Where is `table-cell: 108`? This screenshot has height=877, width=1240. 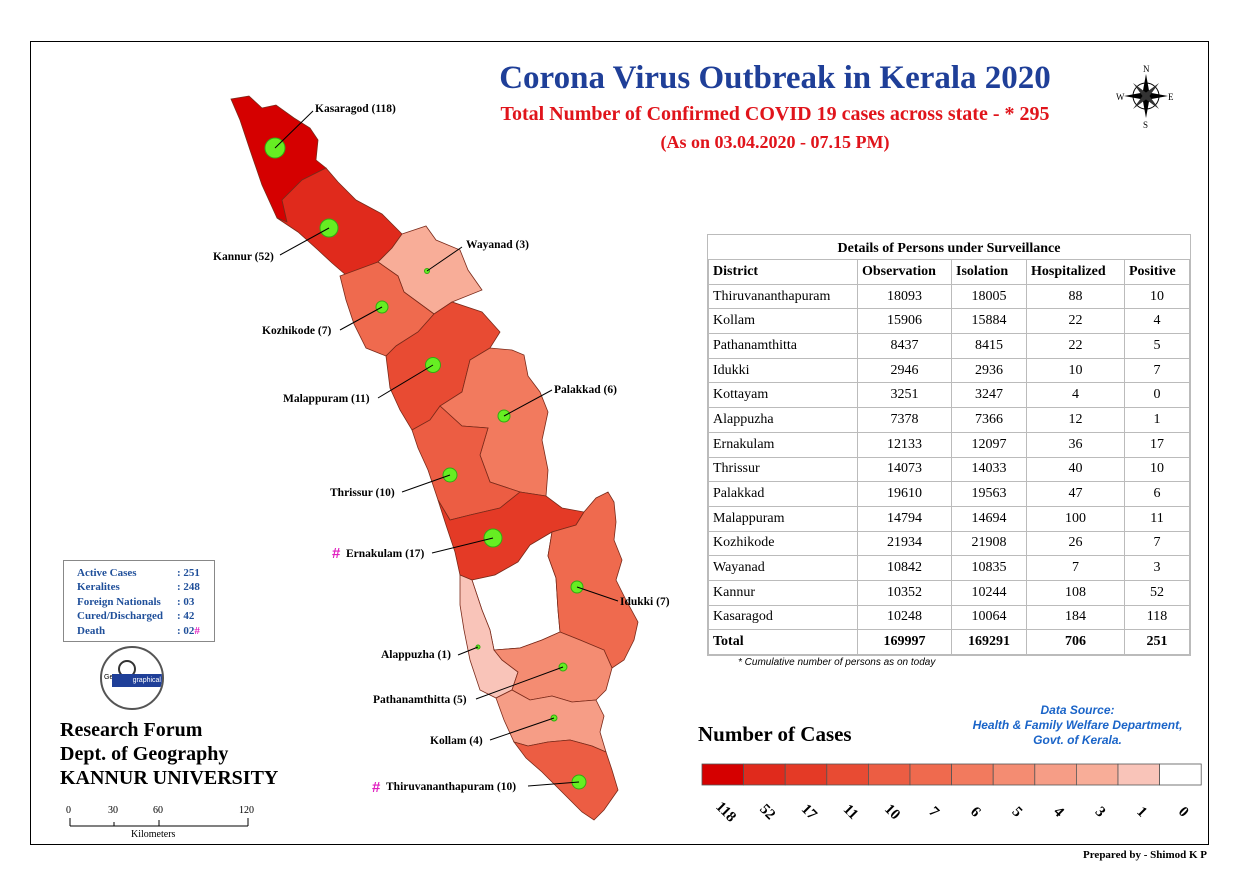 table-cell: 108 is located at coordinates (1075, 592).